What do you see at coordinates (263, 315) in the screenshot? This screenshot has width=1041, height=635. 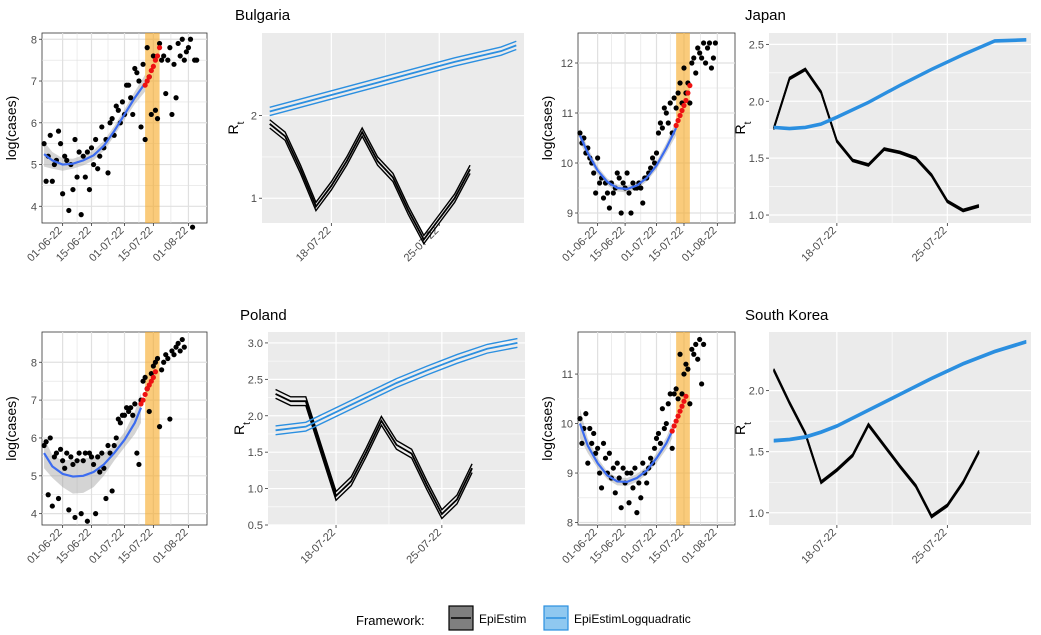 I see `country-title: Poland` at bounding box center [263, 315].